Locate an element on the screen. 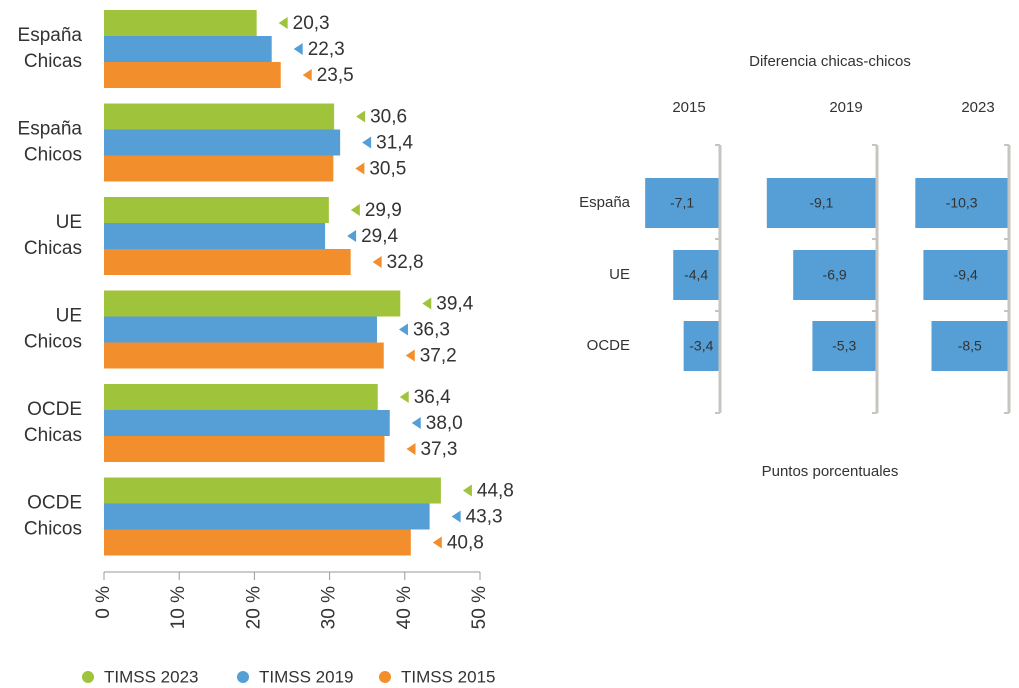  value-label: -9,1 is located at coordinates (821, 203).